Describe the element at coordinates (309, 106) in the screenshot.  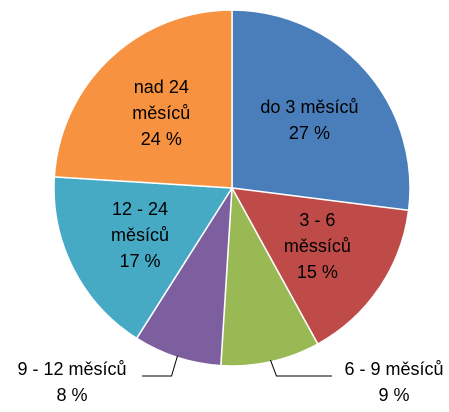
I see `category-label: do 3 měsíců` at that location.